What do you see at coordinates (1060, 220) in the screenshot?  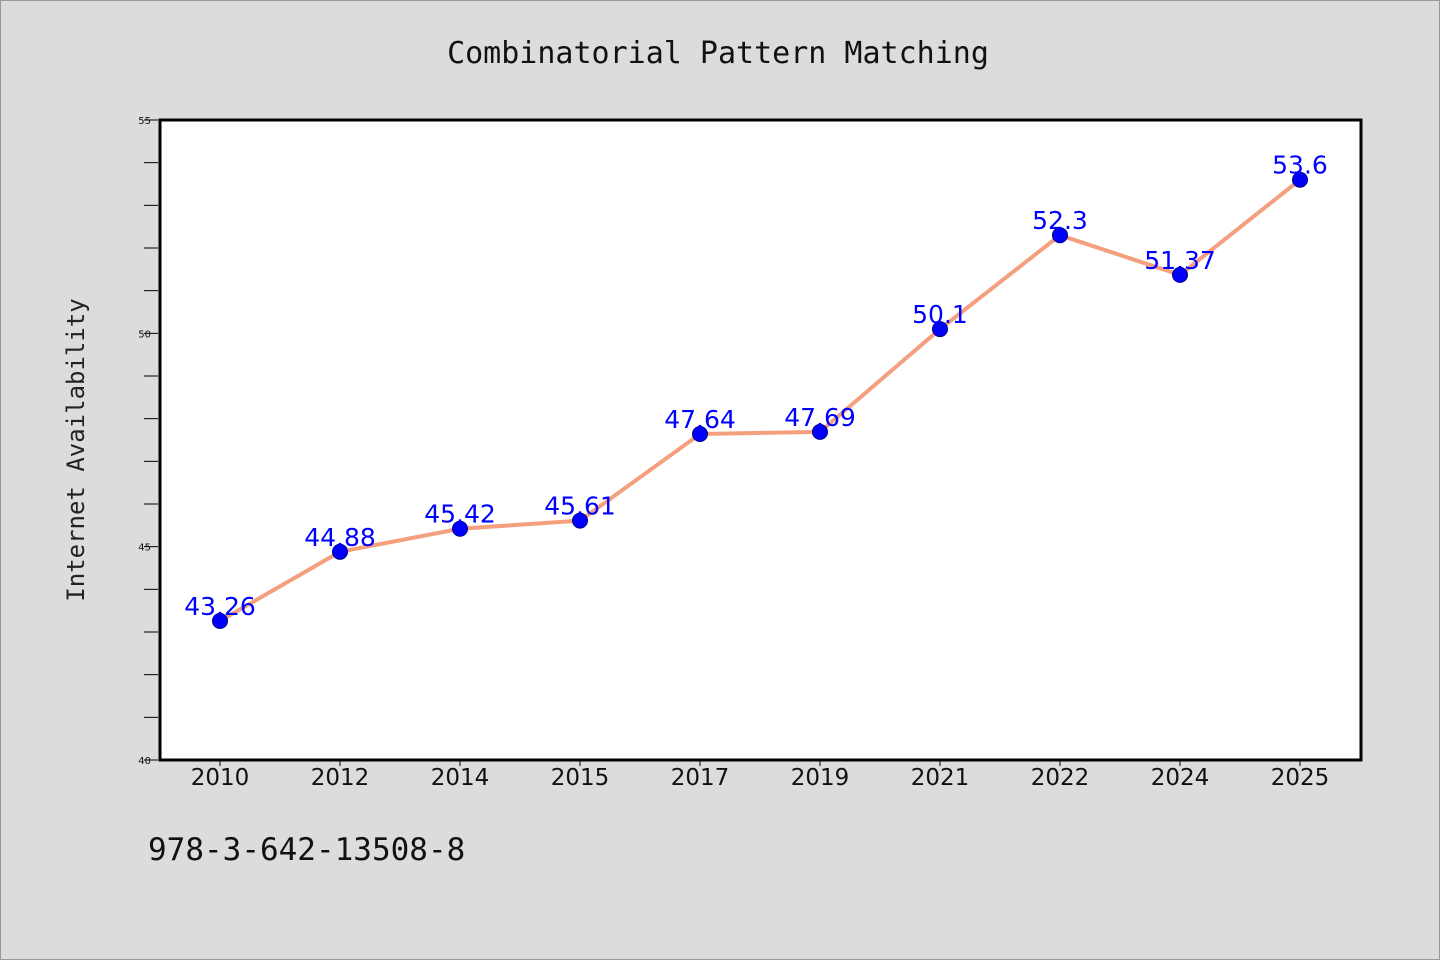 I see `data-label: 52.3` at bounding box center [1060, 220].